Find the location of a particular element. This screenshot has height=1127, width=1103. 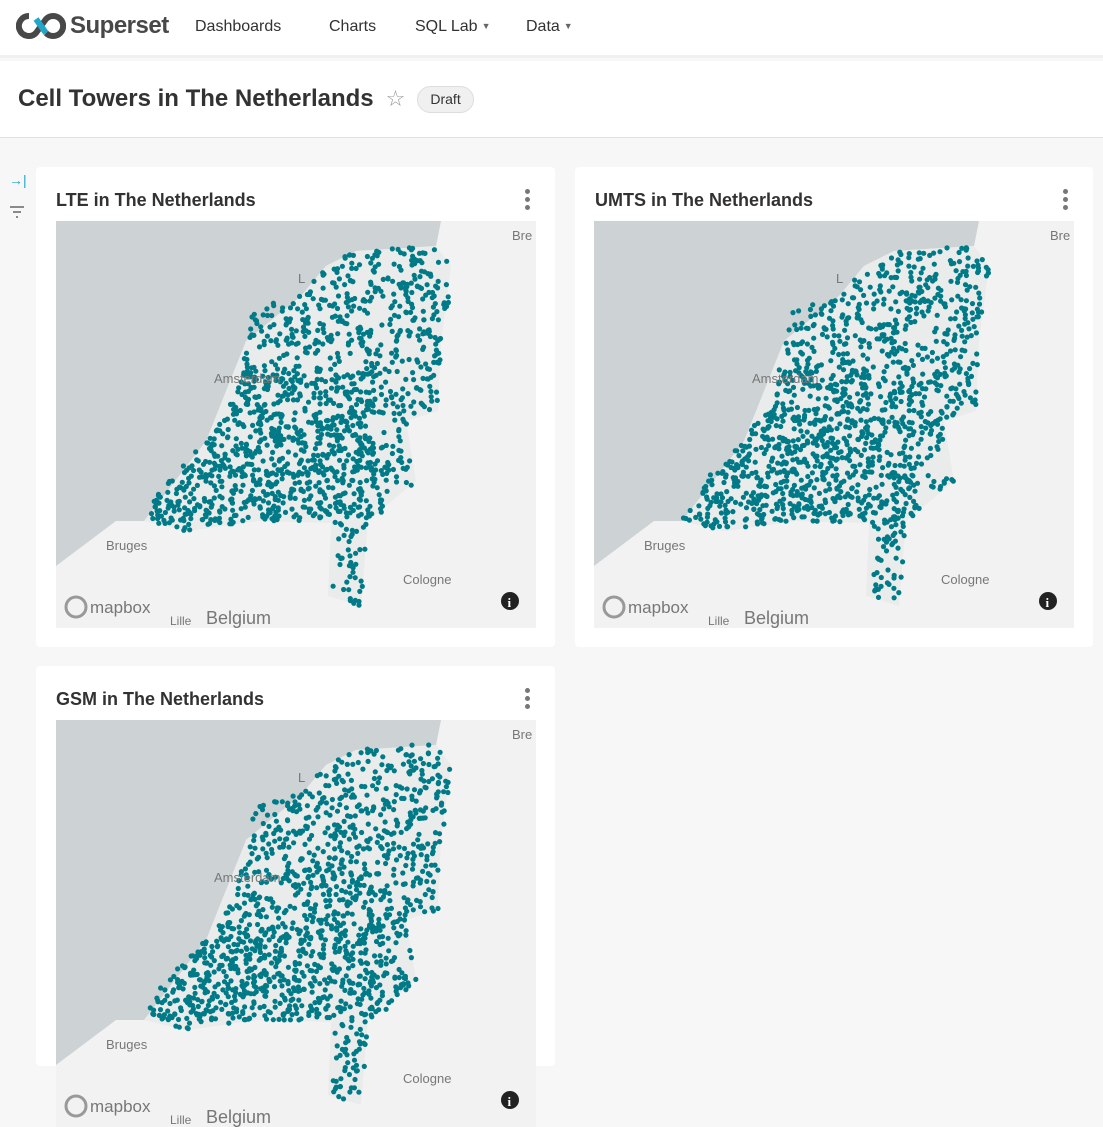

filter-icon is located at coordinates (17, 213).